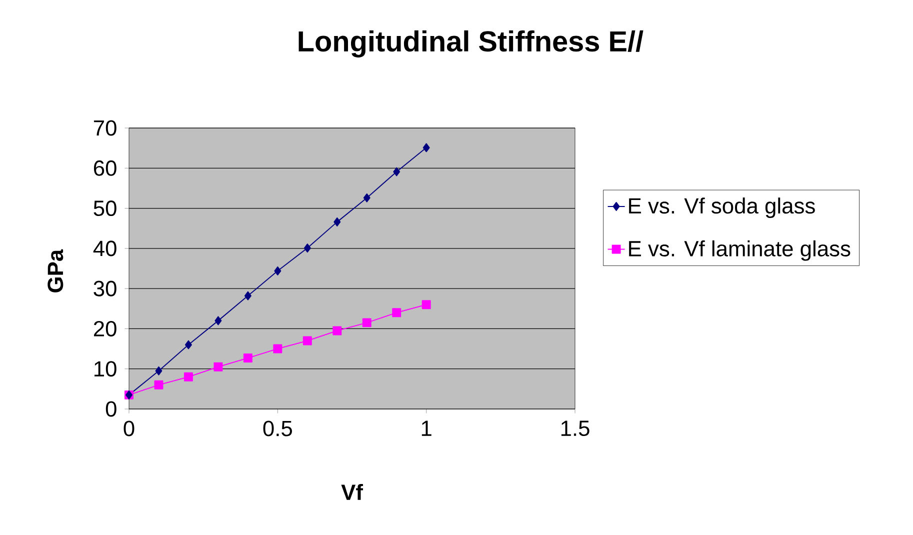 This screenshot has width=913, height=535. What do you see at coordinates (105, 128) in the screenshot?
I see `y-tick-label: 70` at bounding box center [105, 128].